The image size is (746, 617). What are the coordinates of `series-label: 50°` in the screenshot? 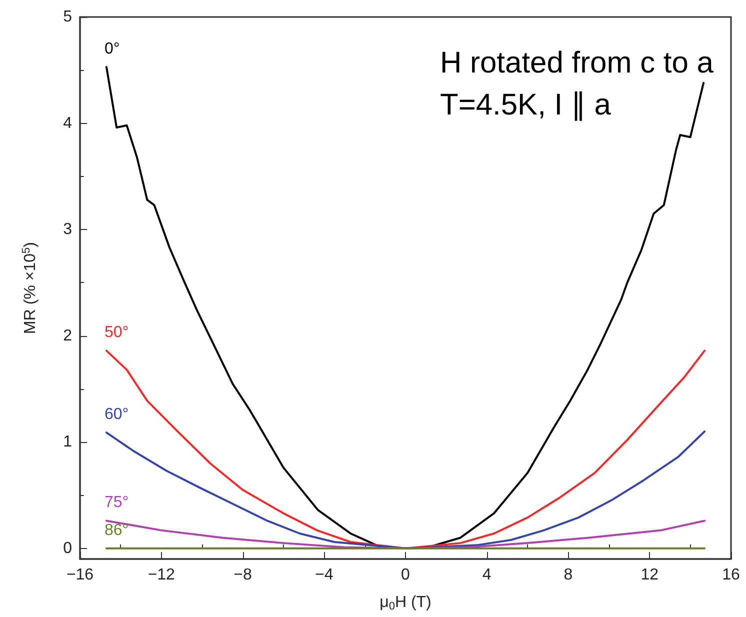 It's located at (116, 333).